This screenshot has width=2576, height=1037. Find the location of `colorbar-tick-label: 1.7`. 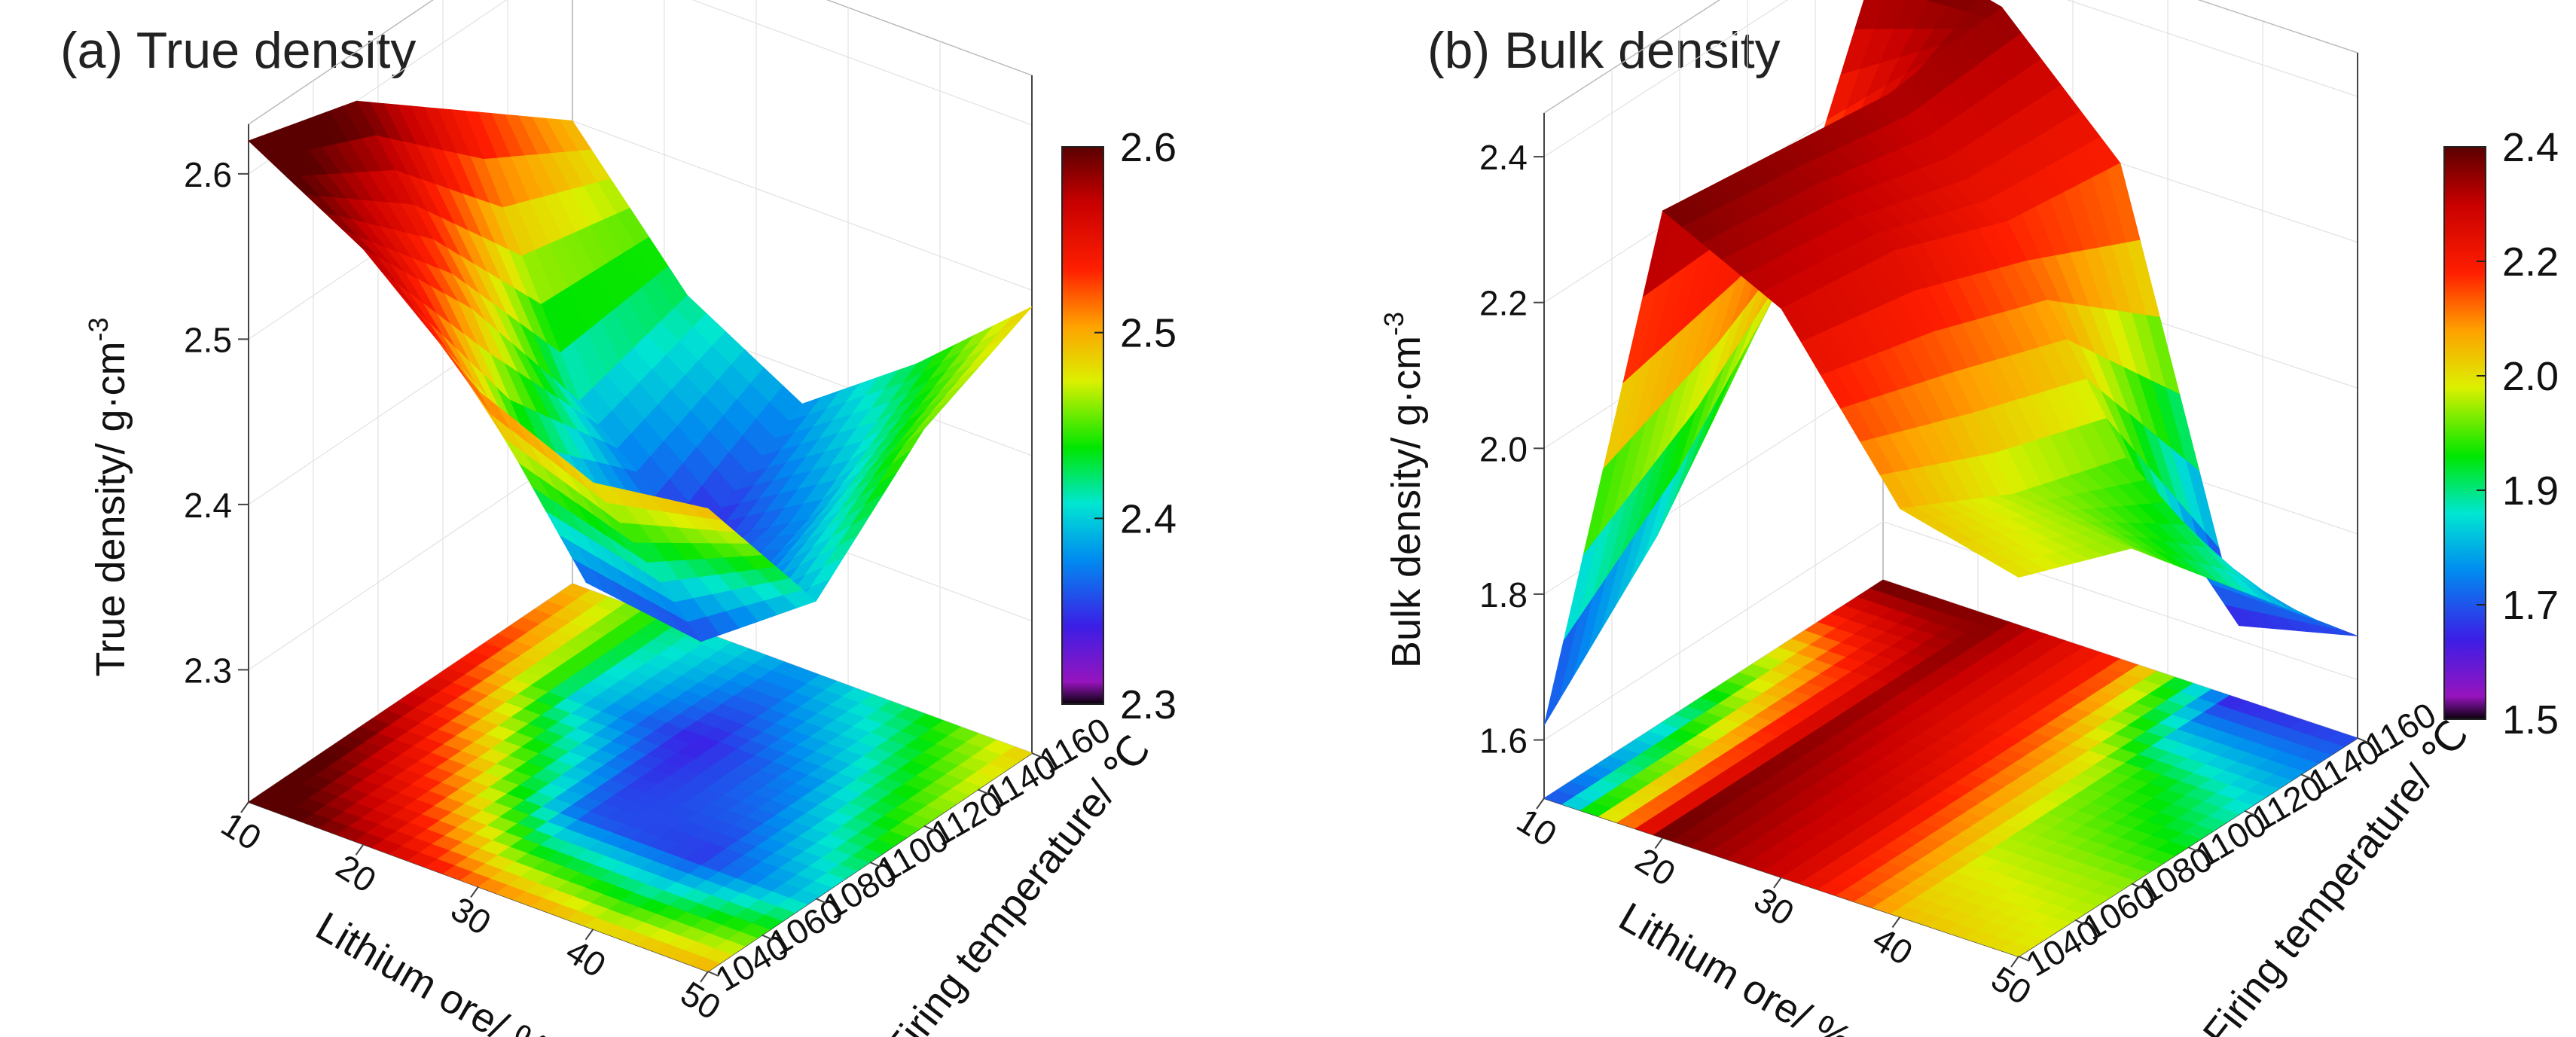

colorbar-tick-label: 1.7 is located at coordinates (2531, 605).